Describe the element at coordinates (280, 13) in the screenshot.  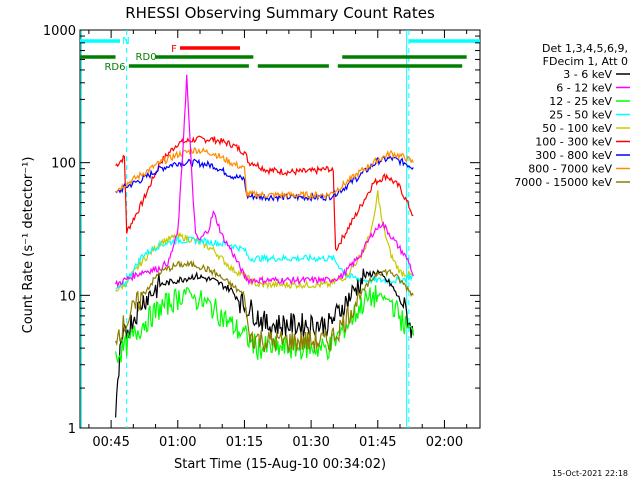
I see `chart-title: RHESSI Observing Summary Count Rates` at that location.